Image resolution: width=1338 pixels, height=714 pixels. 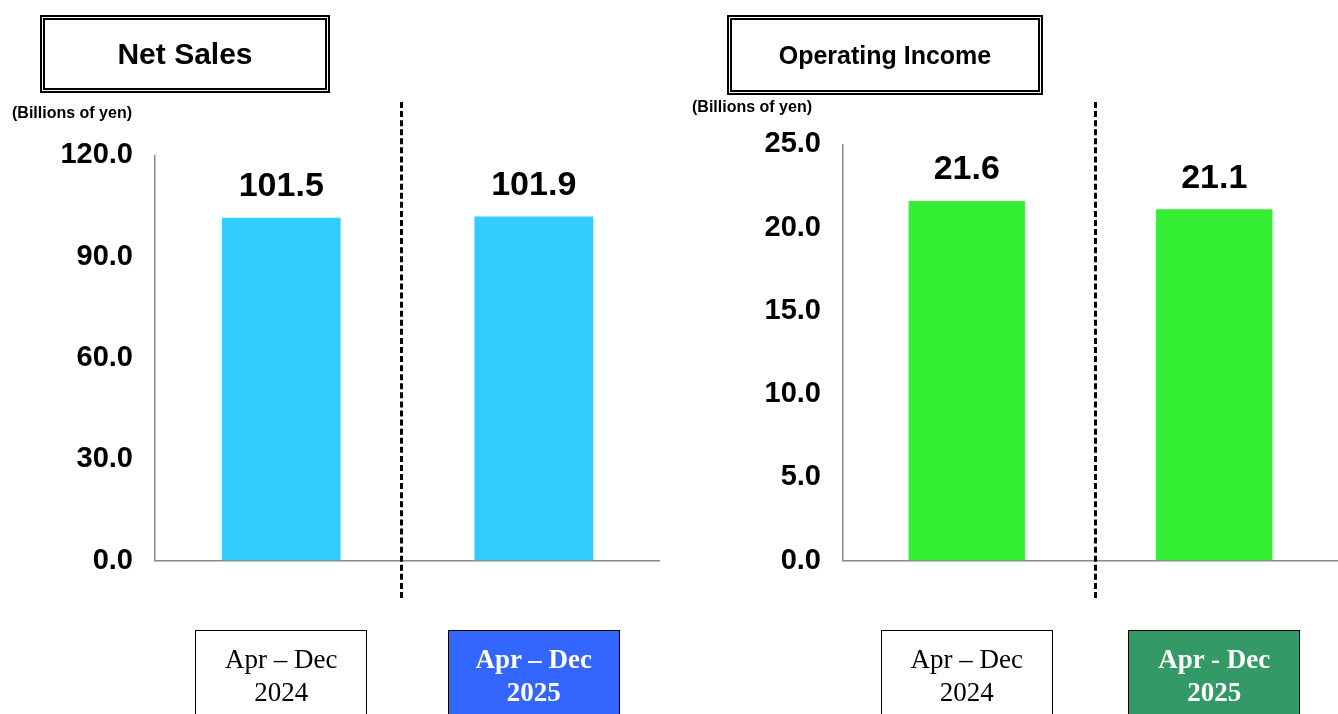 What do you see at coordinates (104, 356) in the screenshot?
I see `y-tick-label: 60.0` at bounding box center [104, 356].